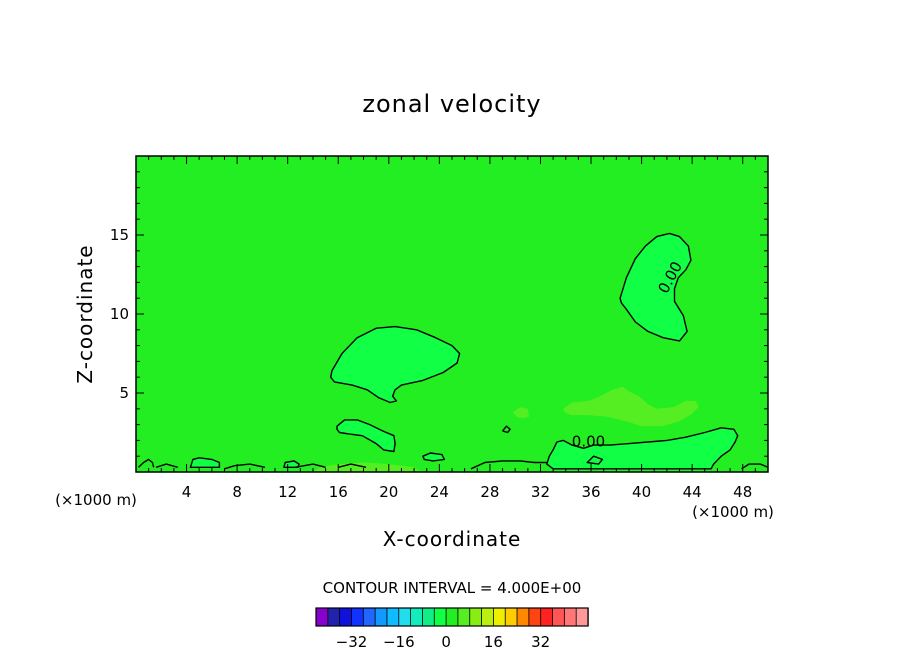 The image size is (904, 654). Describe the element at coordinates (388, 492) in the screenshot. I see `x-tick-label: 20` at that location.